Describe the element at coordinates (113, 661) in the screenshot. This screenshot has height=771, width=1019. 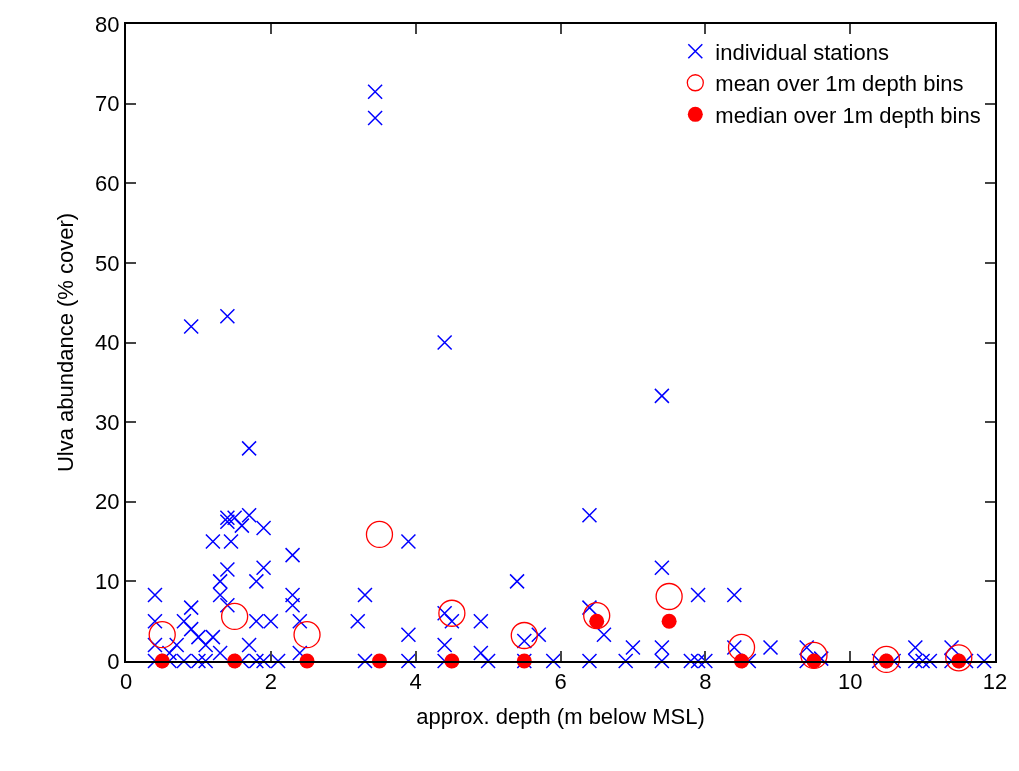
I see `y-tick-label: 0` at that location.